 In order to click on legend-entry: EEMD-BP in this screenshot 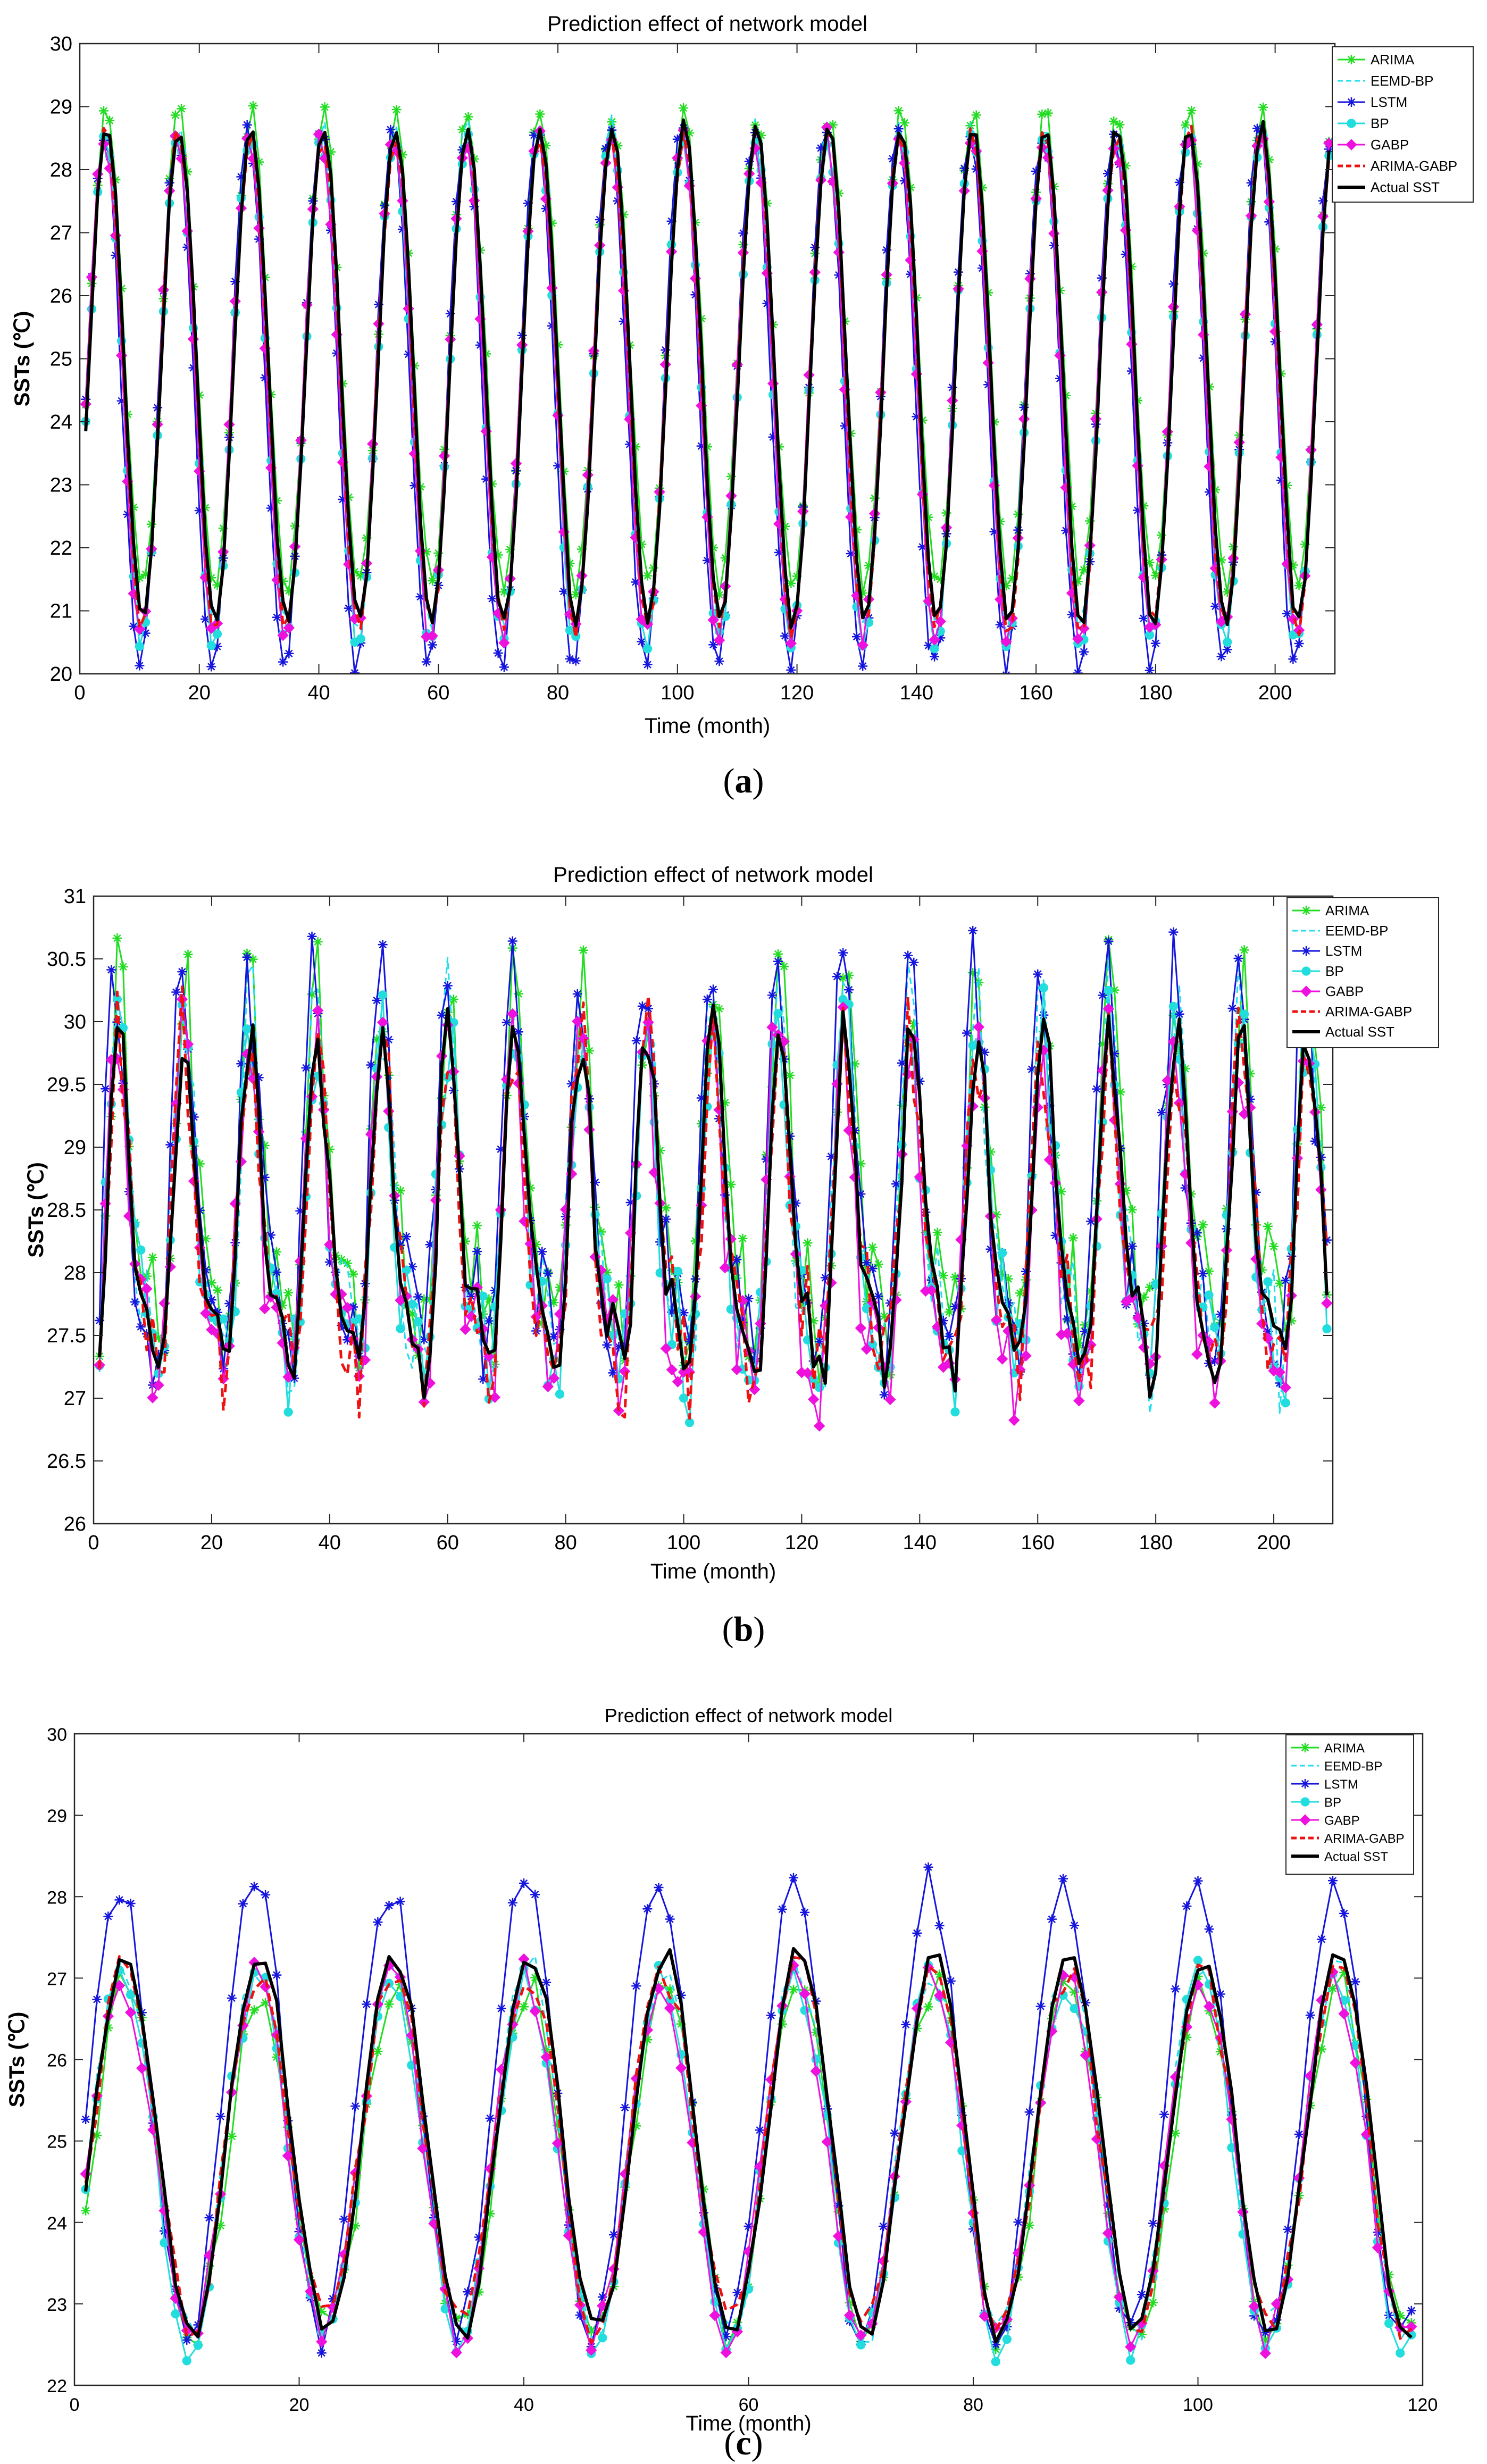, I will do `click(1353, 1766)`.